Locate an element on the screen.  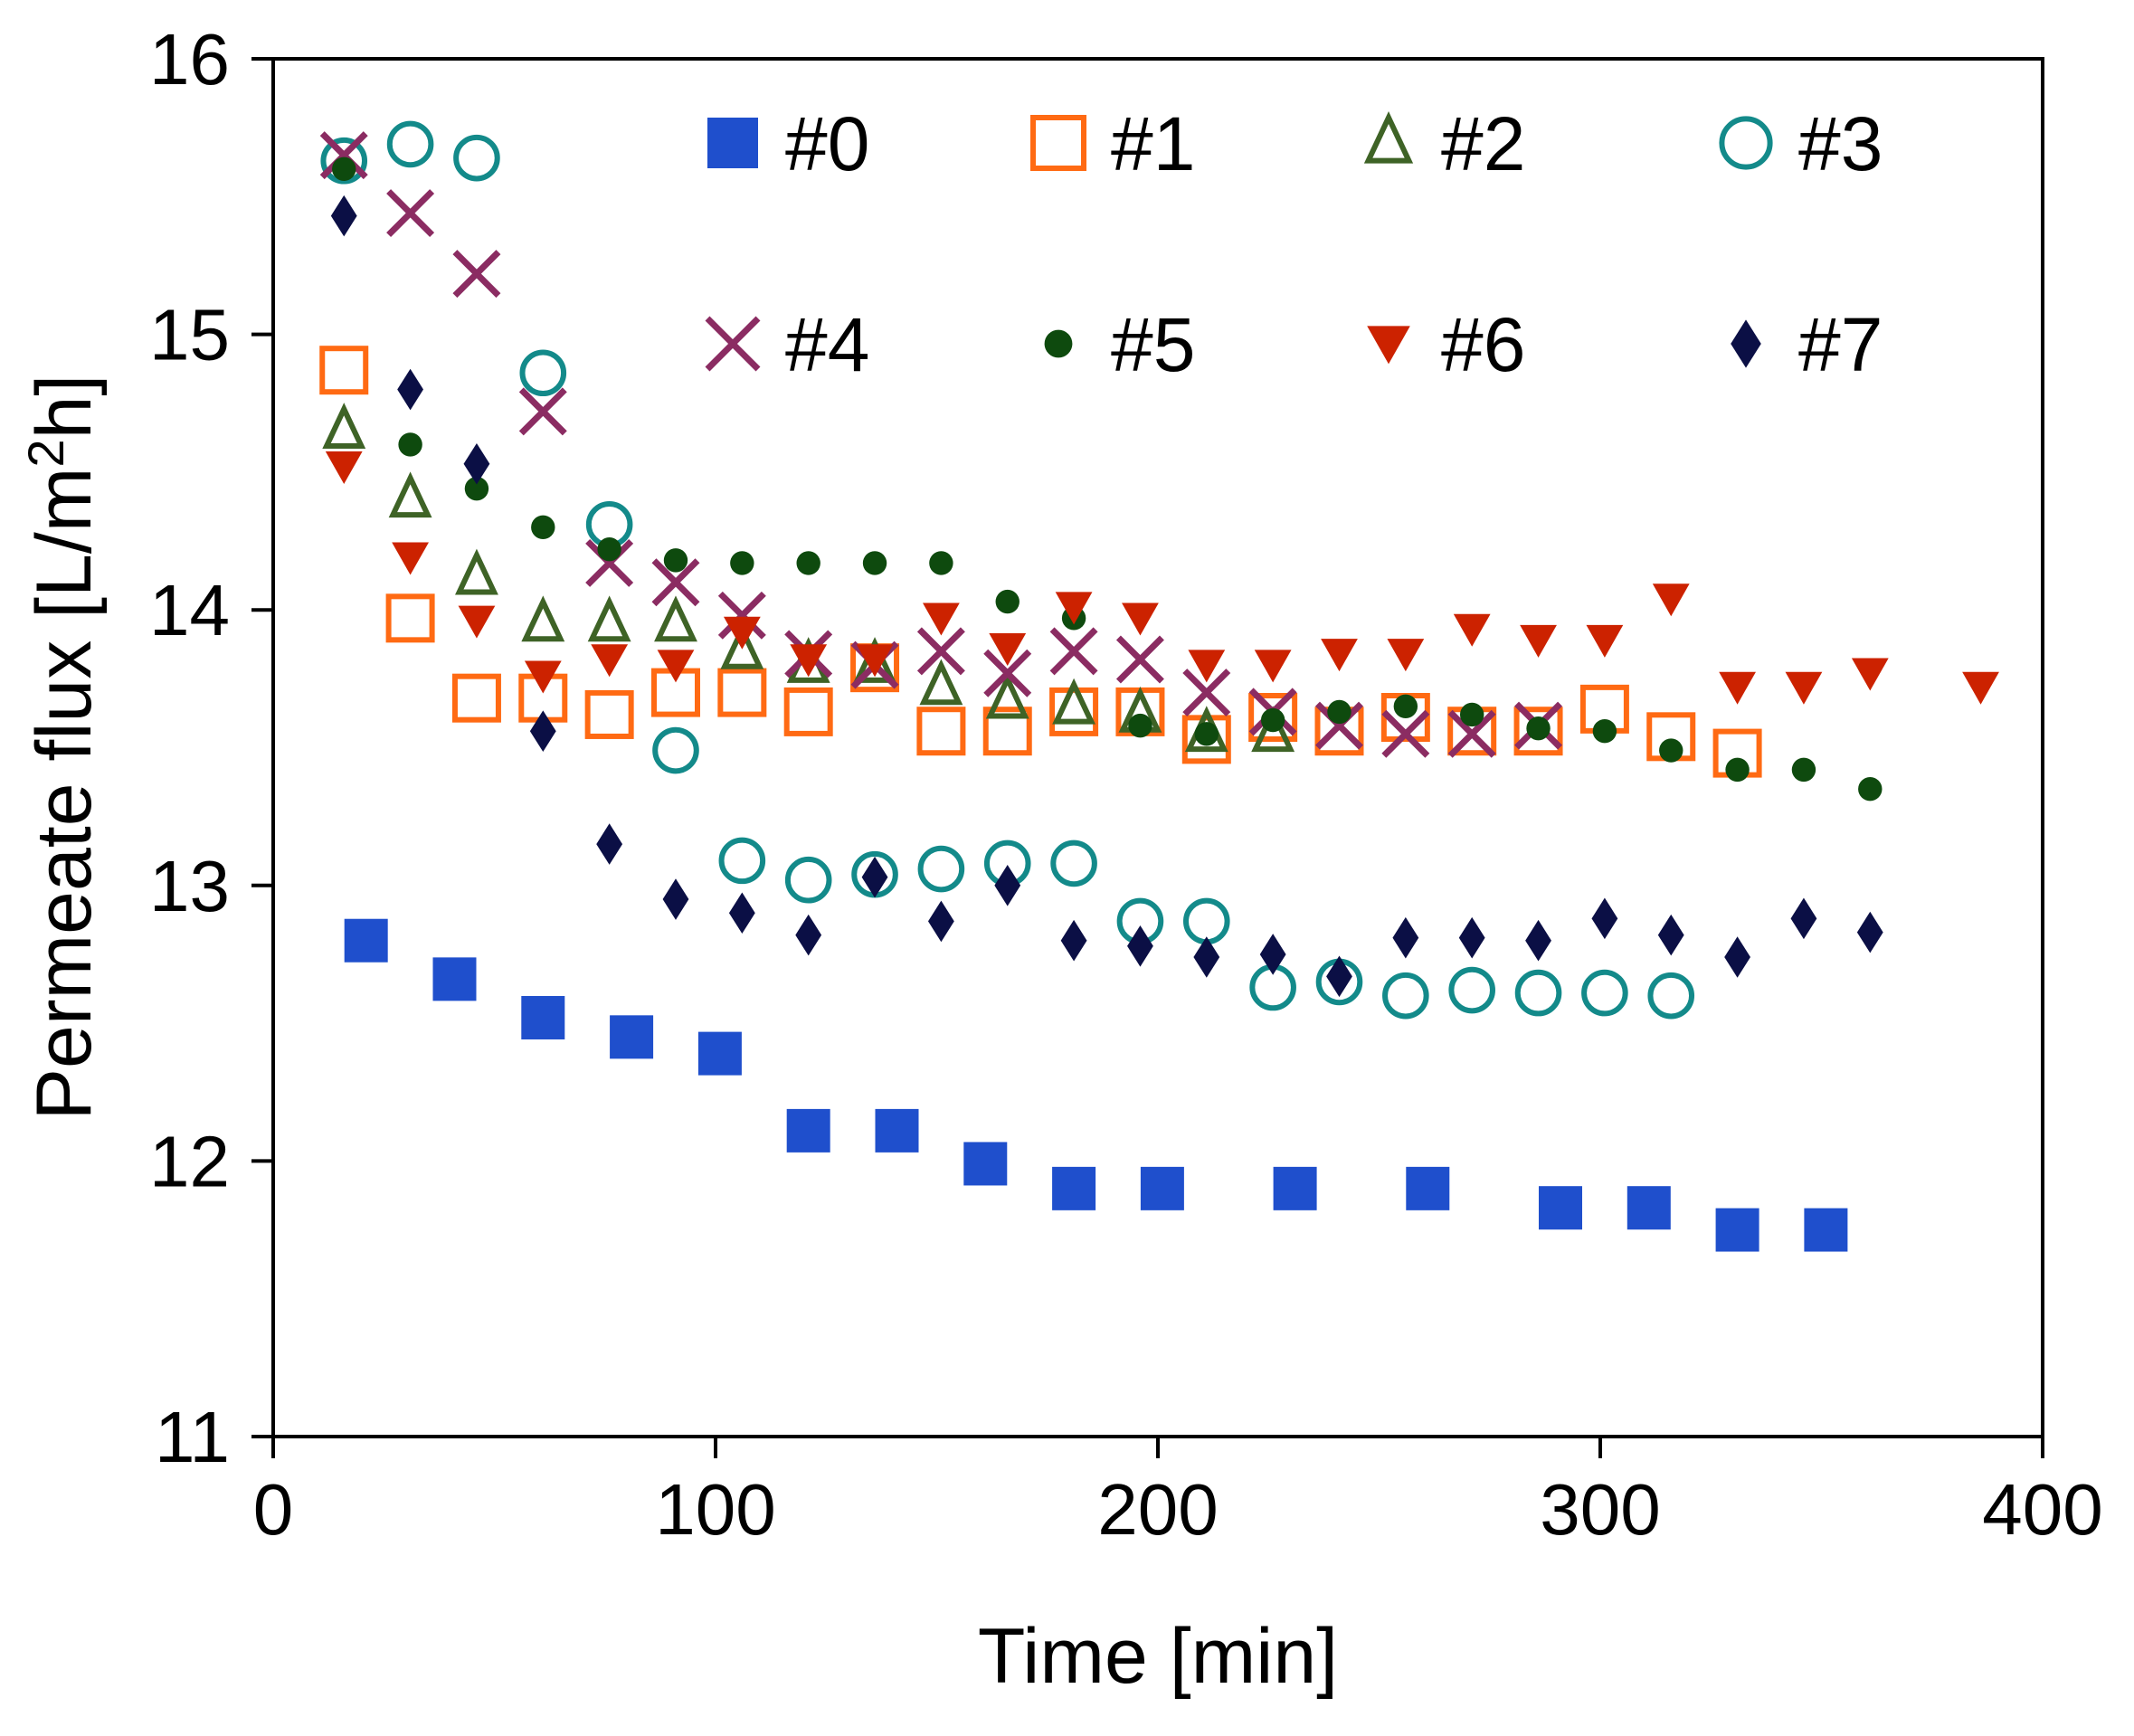
y-tick-label: 15 is located at coordinates (189, 335).